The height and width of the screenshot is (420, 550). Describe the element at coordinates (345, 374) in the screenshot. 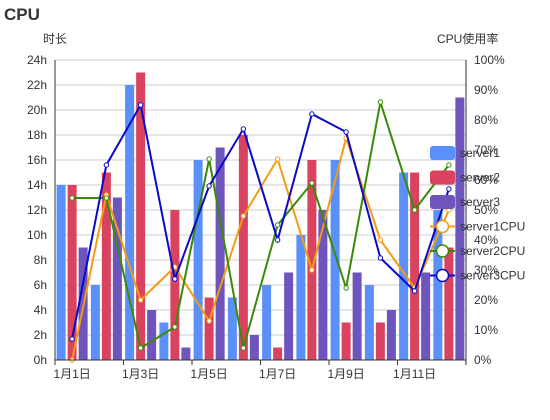

I see `x-tick-label: 1月9日` at that location.